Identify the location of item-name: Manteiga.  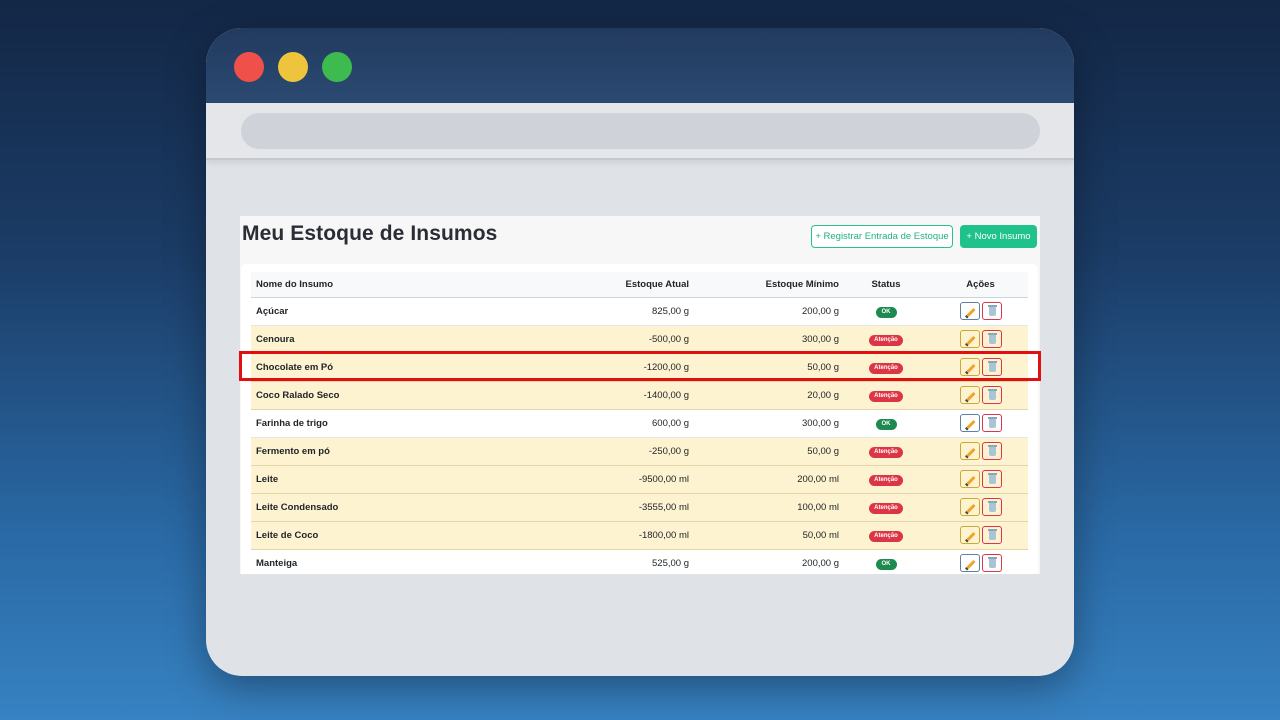
(376, 561).